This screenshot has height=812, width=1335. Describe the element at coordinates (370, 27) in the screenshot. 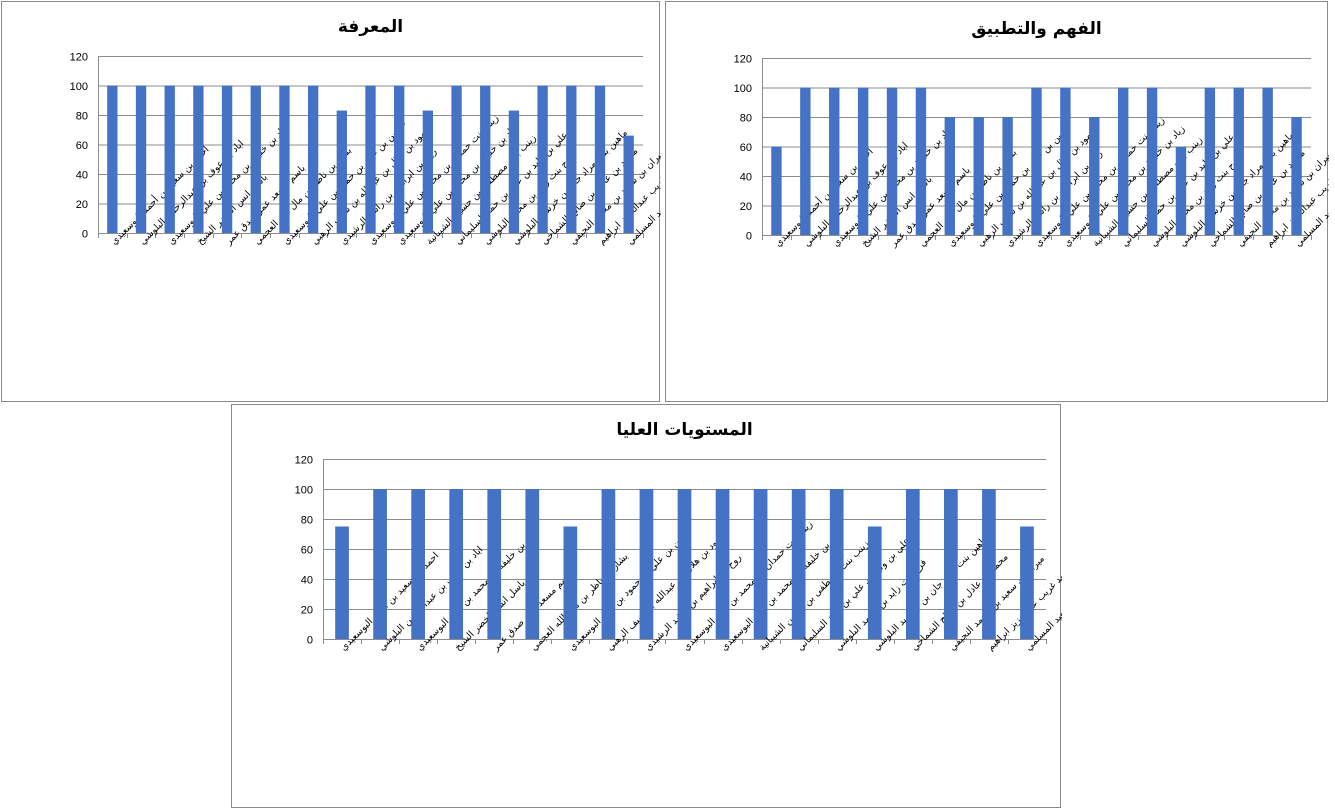

I see `chart-title: المعرفة` at that location.